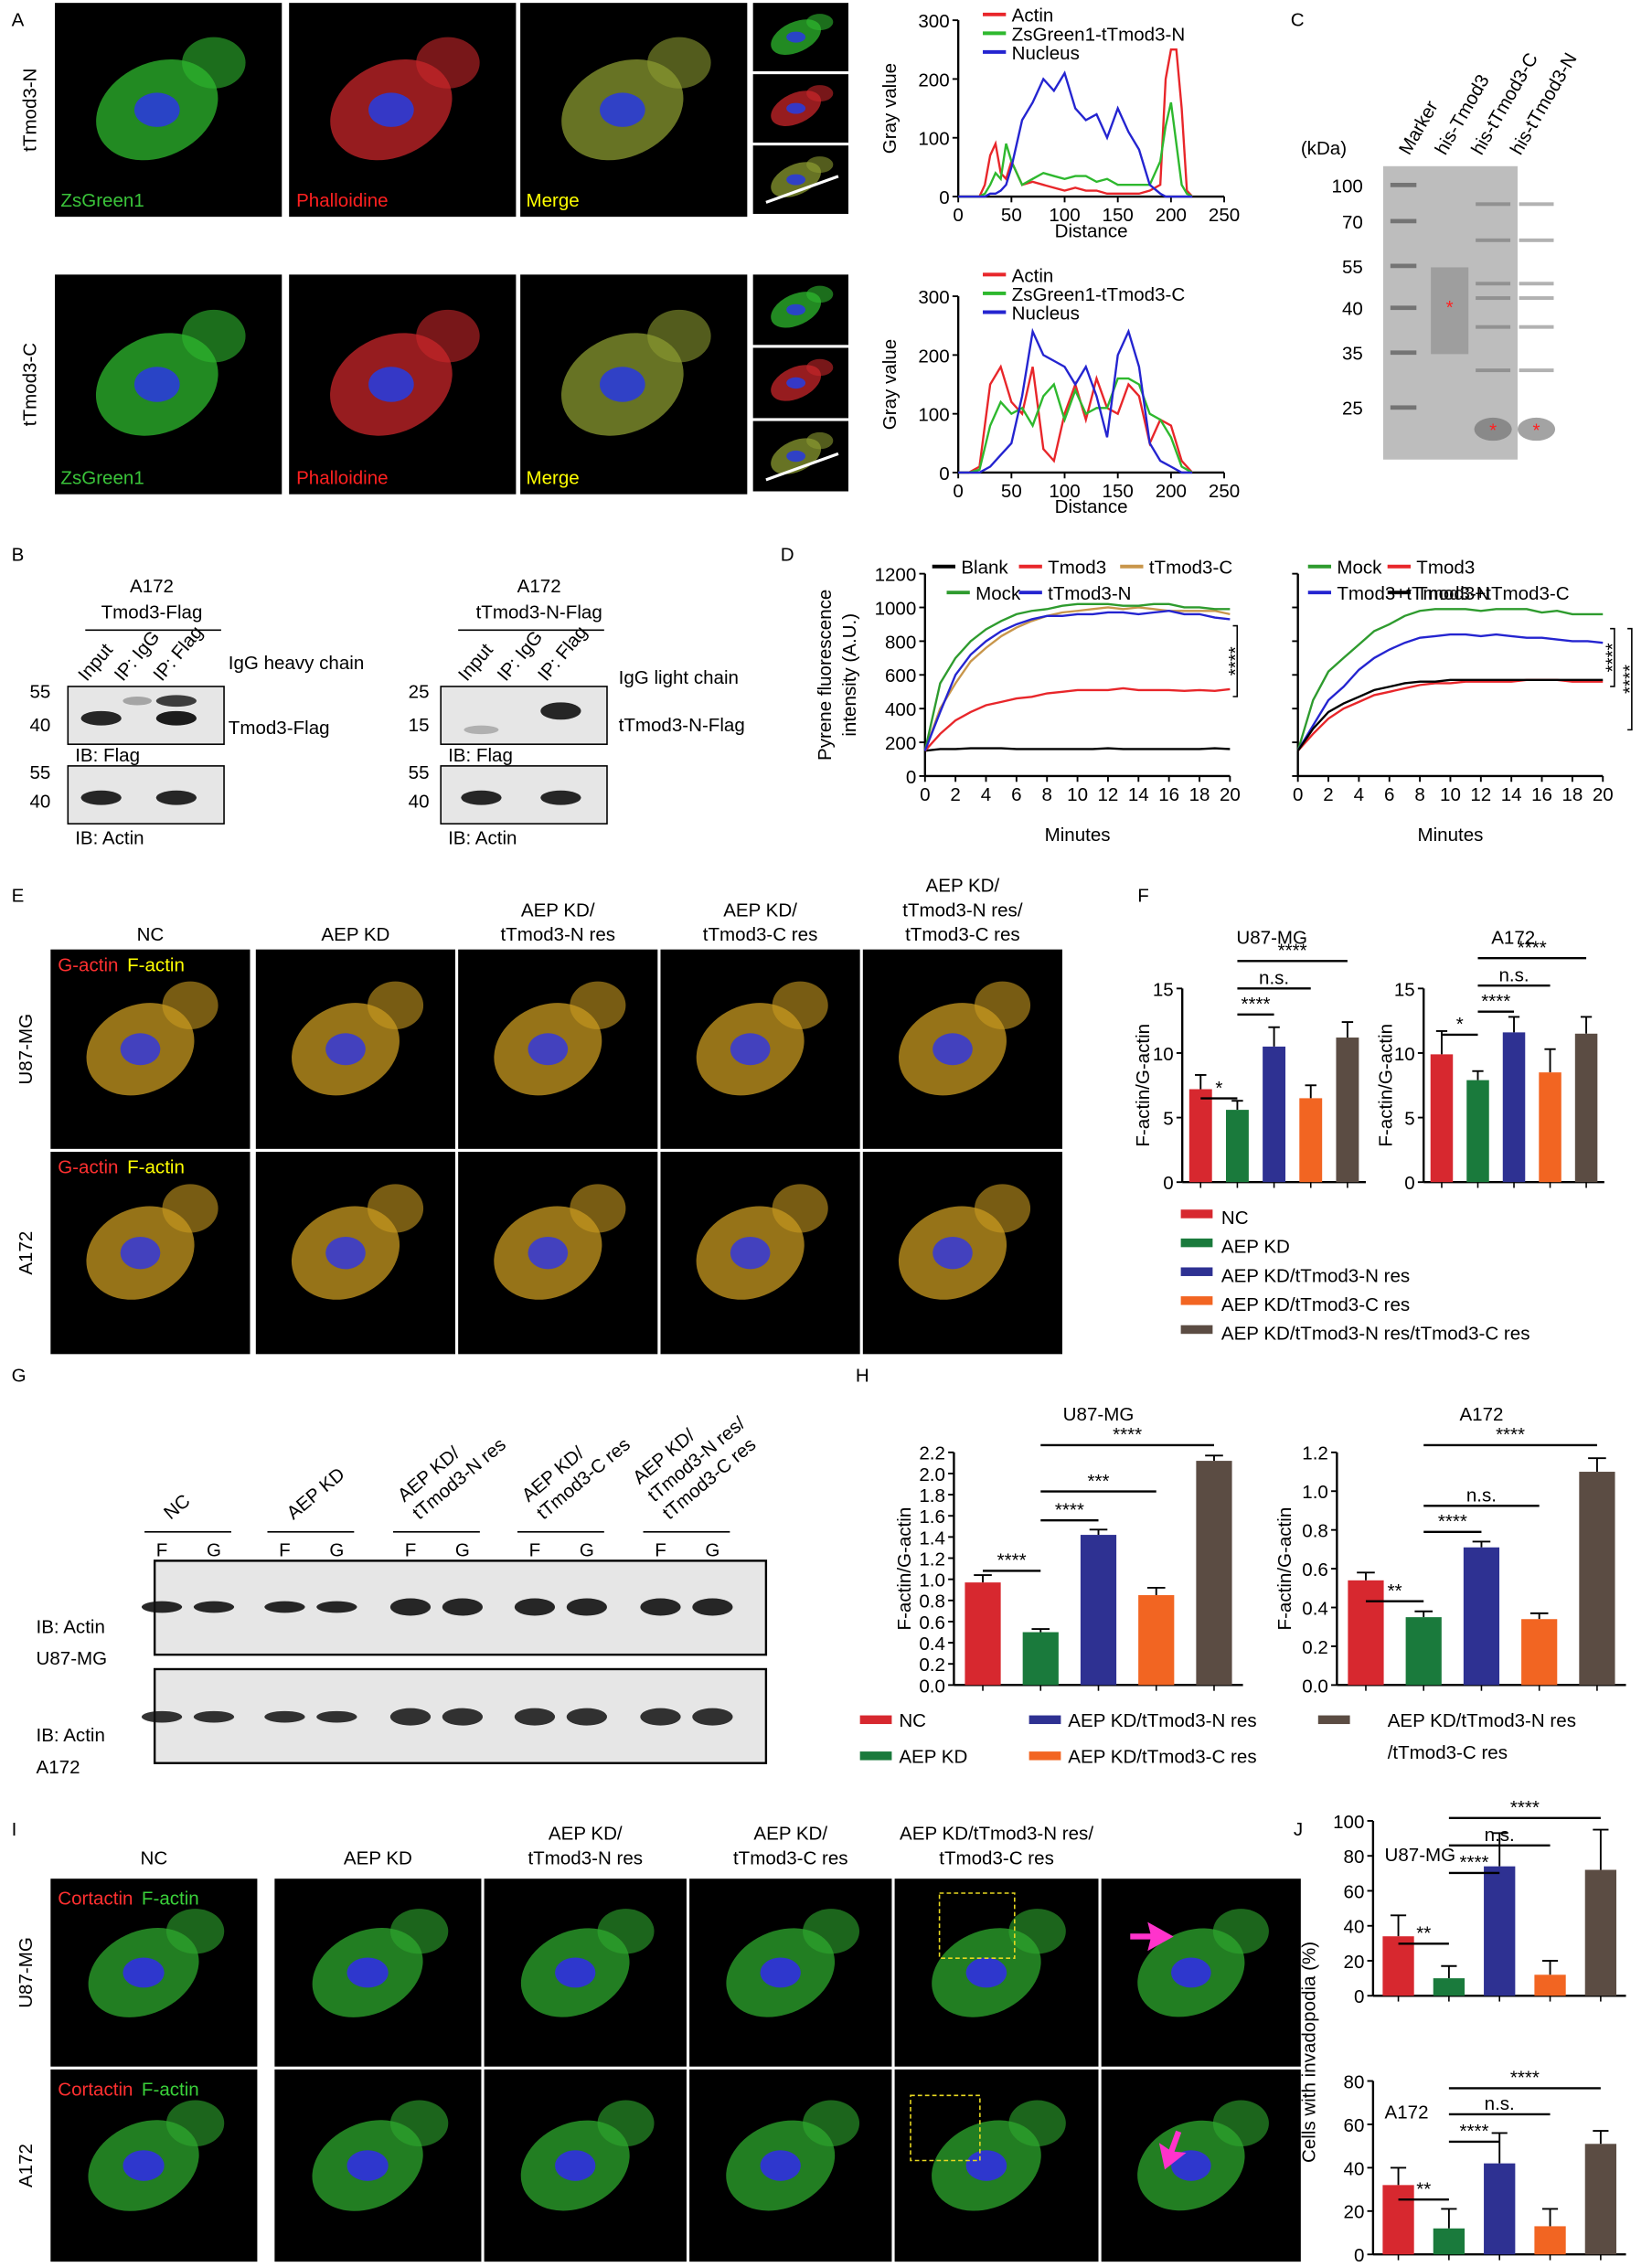 This screenshot has width=1652, height=2267. I want to click on lane-label: G, so click(462, 1550).